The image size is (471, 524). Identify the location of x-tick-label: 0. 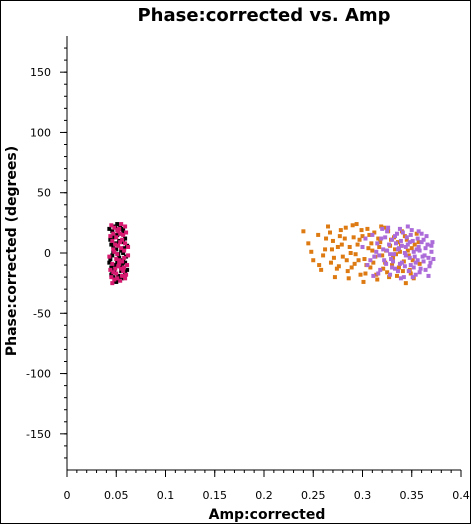
(67, 495).